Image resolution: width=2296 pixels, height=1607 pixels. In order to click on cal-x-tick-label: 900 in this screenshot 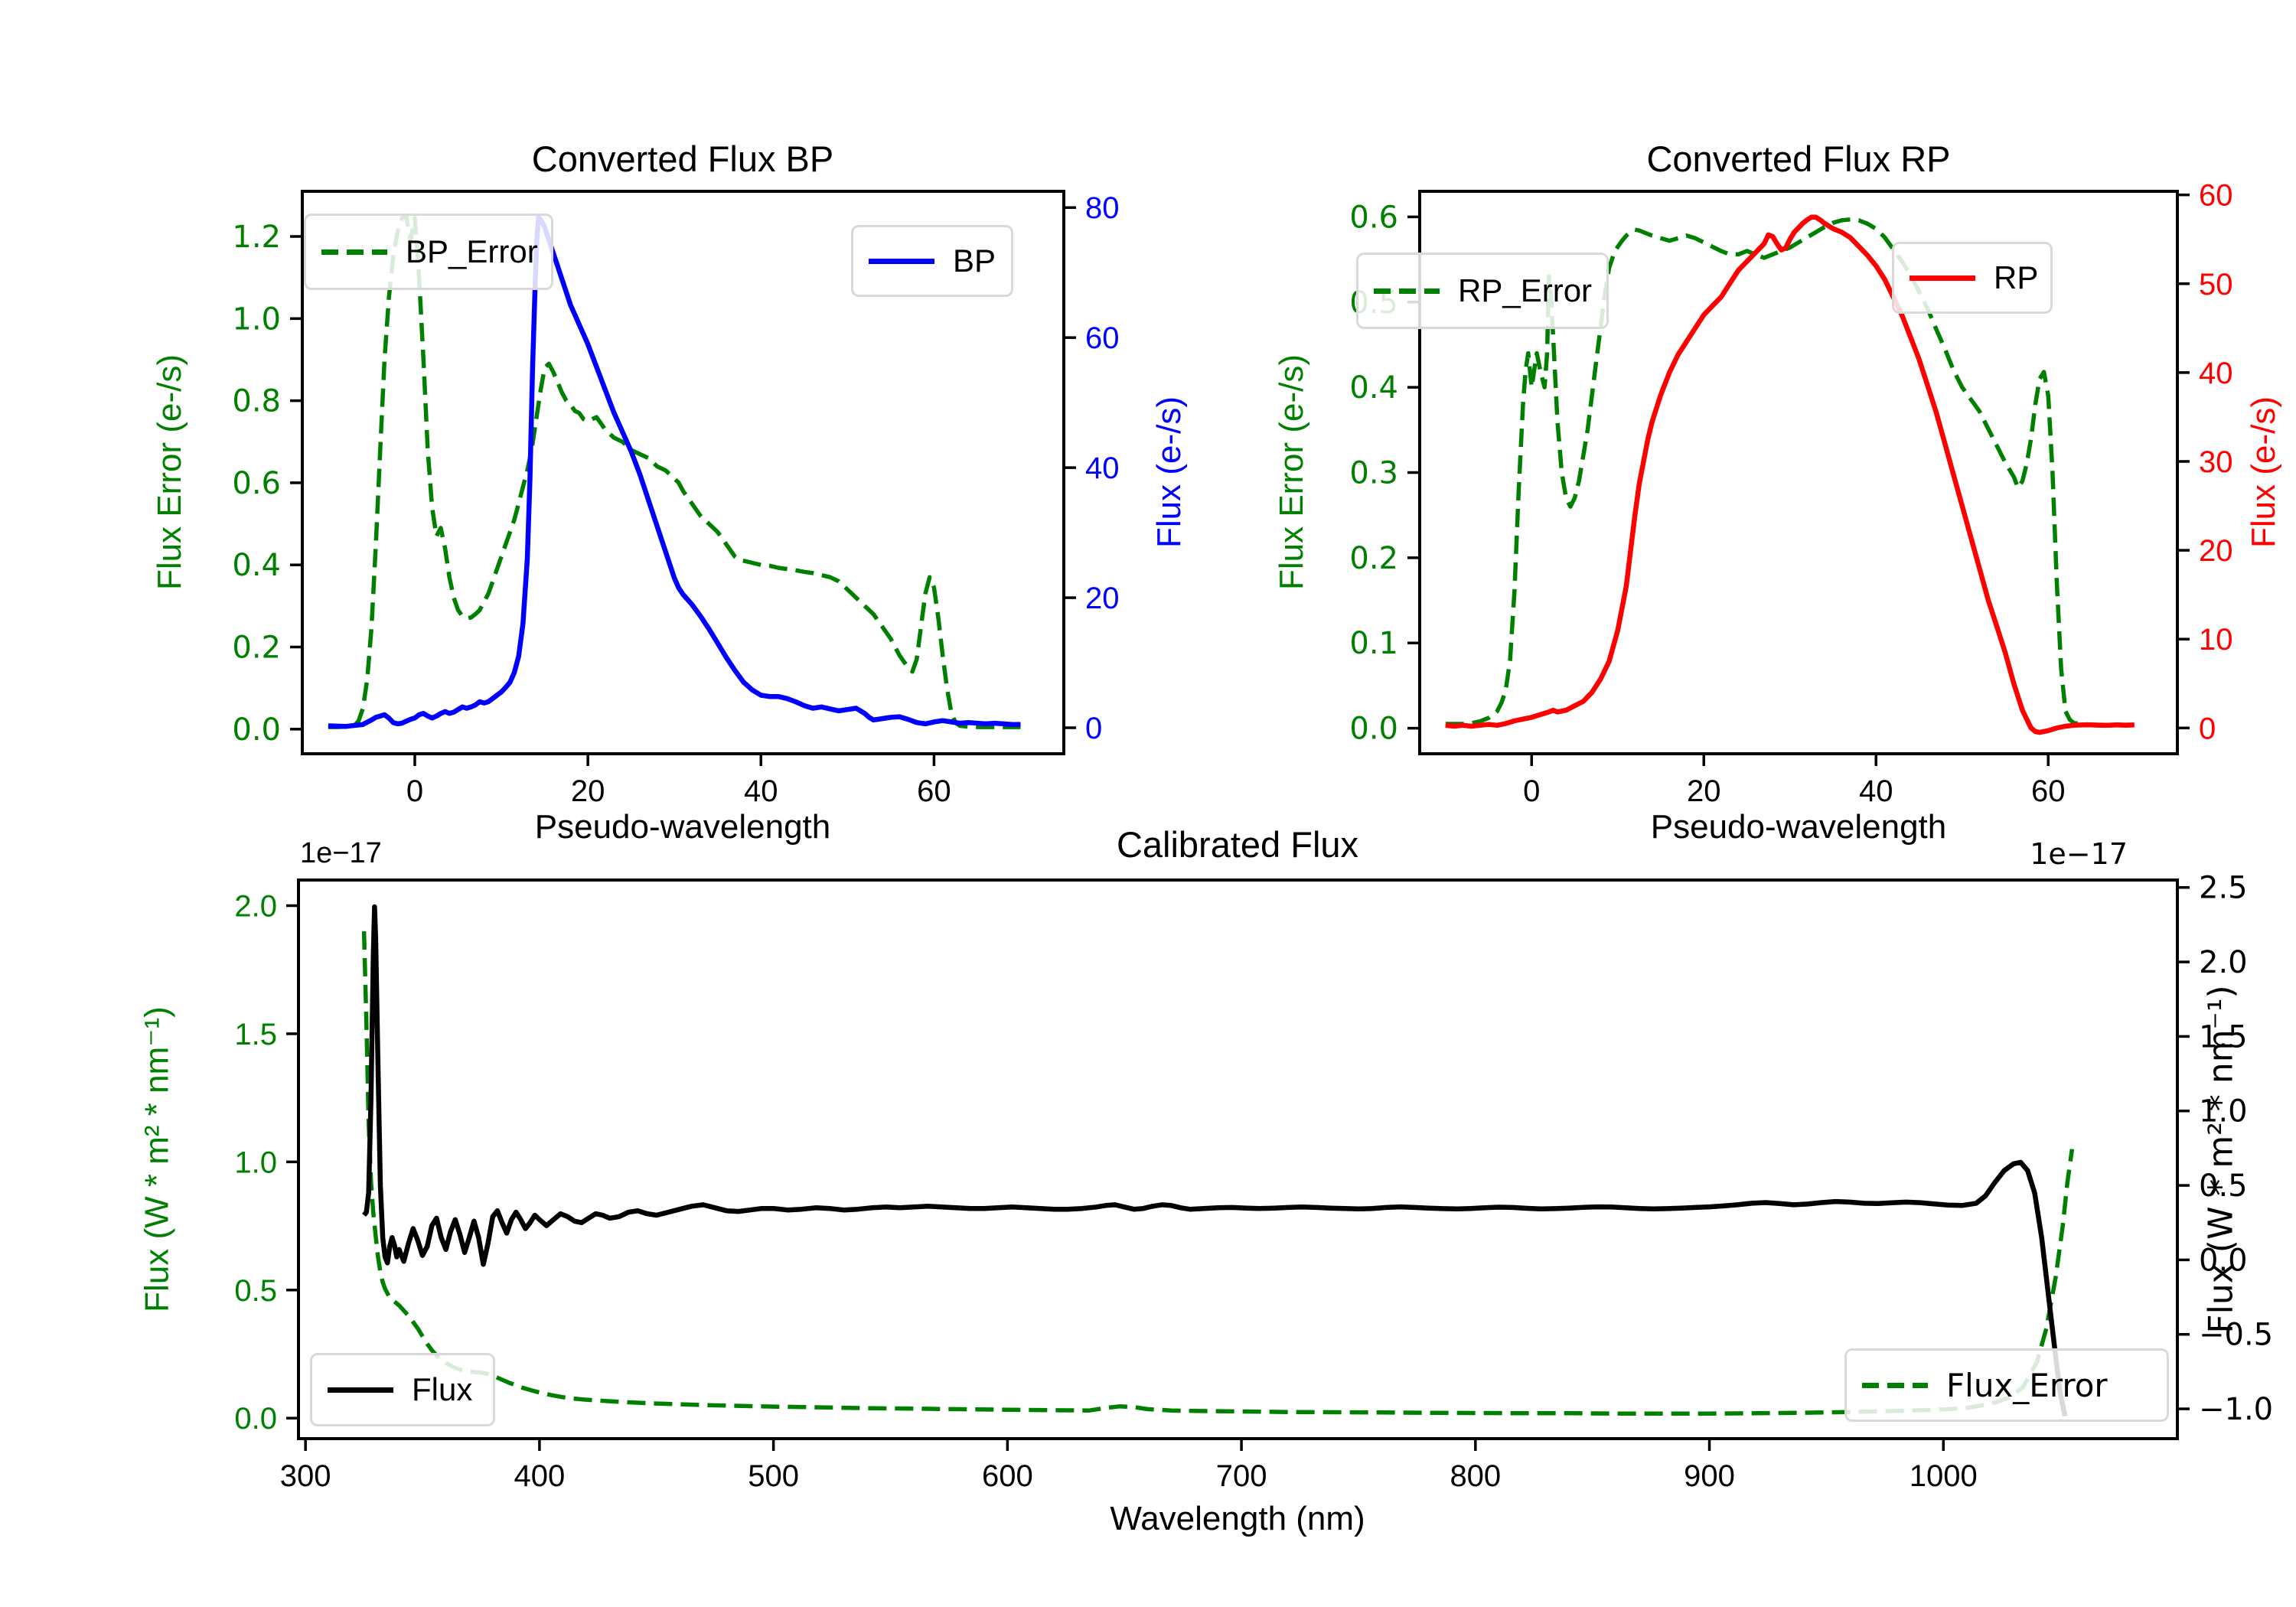, I will do `click(1709, 1476)`.